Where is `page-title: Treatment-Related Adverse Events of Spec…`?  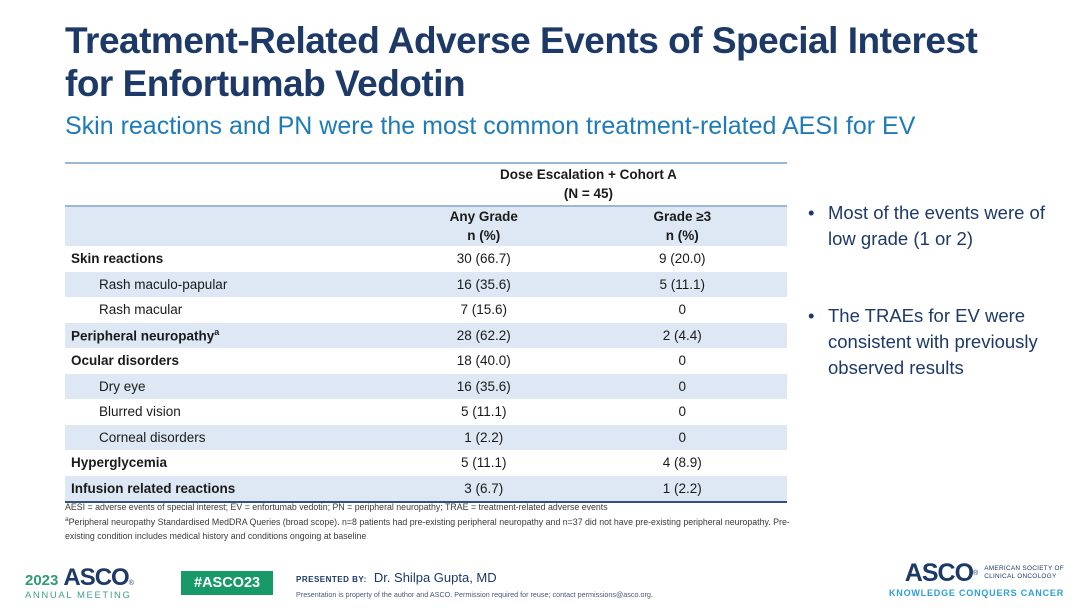
page-title: Treatment-Related Adverse Events of Spec… is located at coordinates (521, 62).